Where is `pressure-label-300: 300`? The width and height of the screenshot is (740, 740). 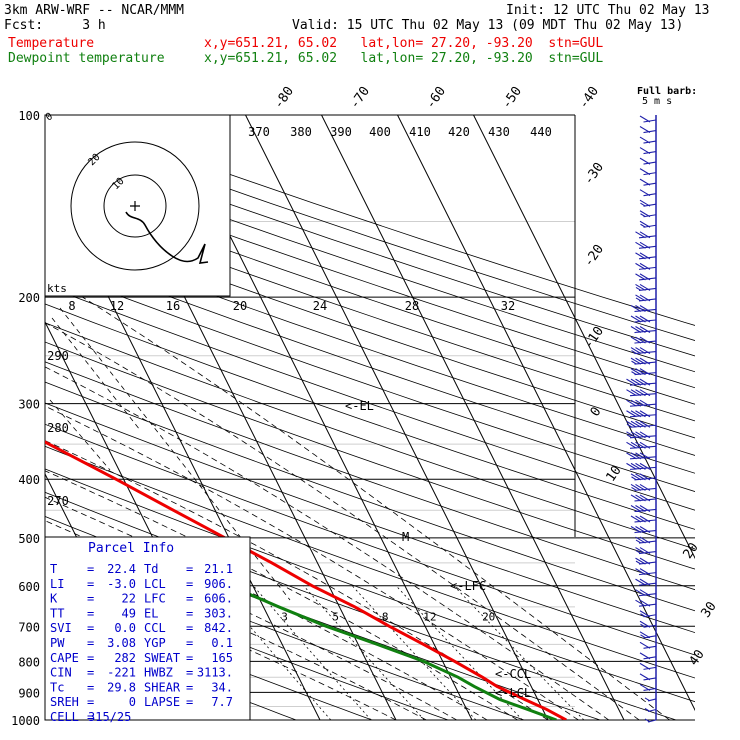 pressure-label-300: 300 is located at coordinates (29, 405).